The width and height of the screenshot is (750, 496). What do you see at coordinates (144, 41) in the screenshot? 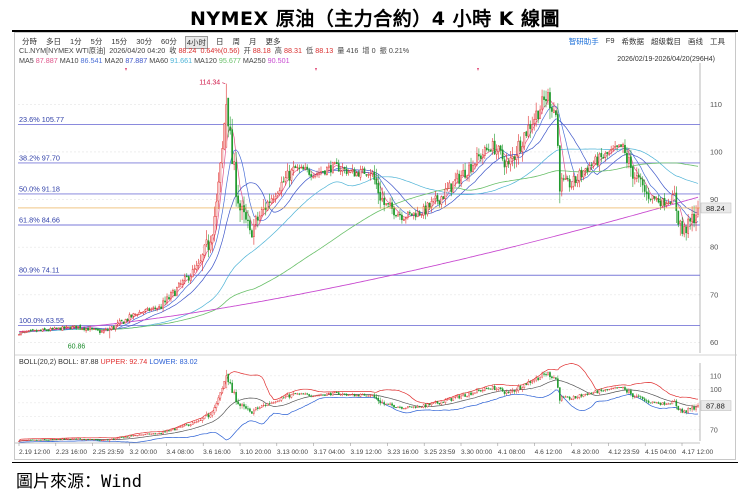
I see `timeframe-tab: 30分` at bounding box center [144, 41].